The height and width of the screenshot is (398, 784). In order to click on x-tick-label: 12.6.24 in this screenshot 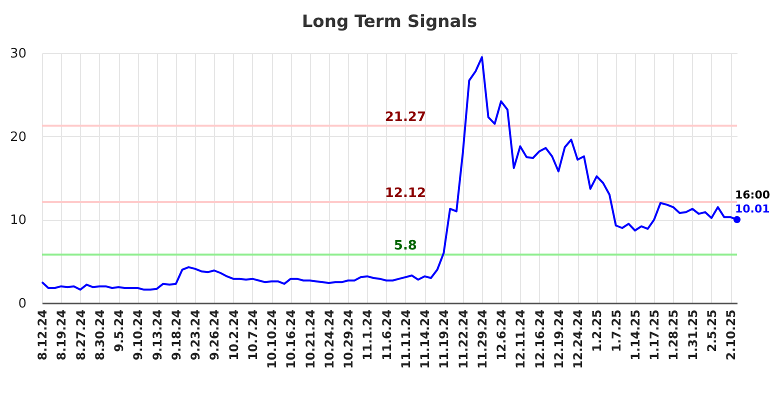, I will do `click(501, 335)`.